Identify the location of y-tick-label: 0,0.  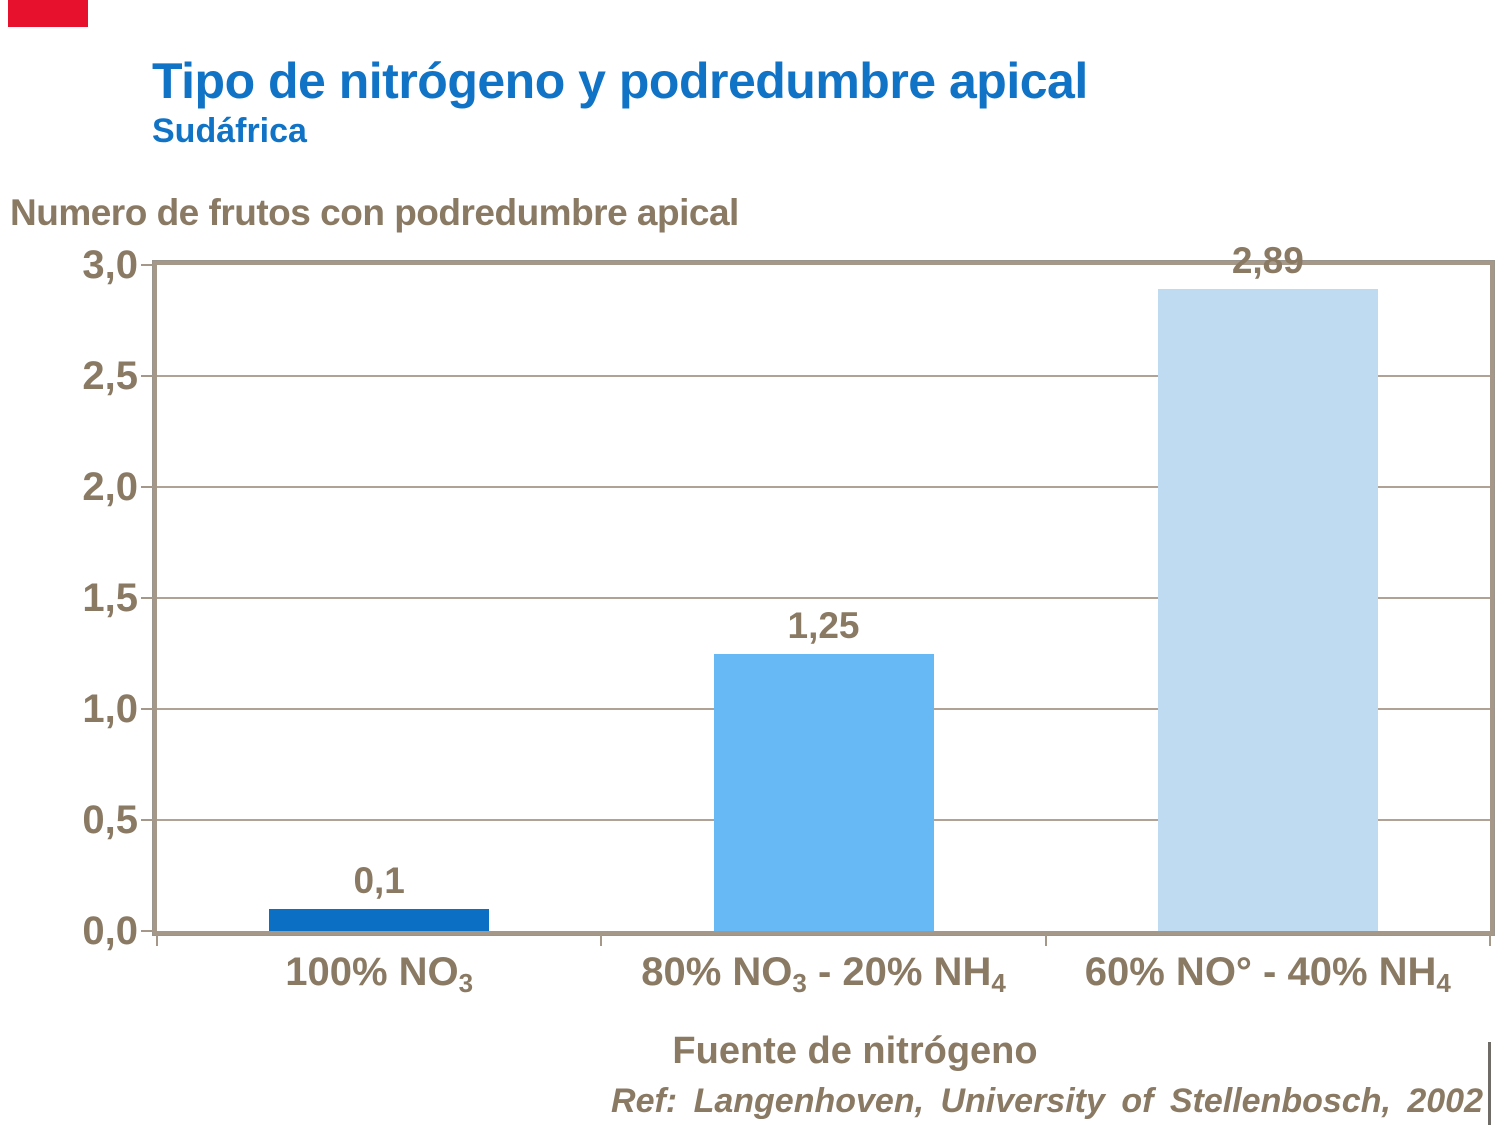
(110, 931).